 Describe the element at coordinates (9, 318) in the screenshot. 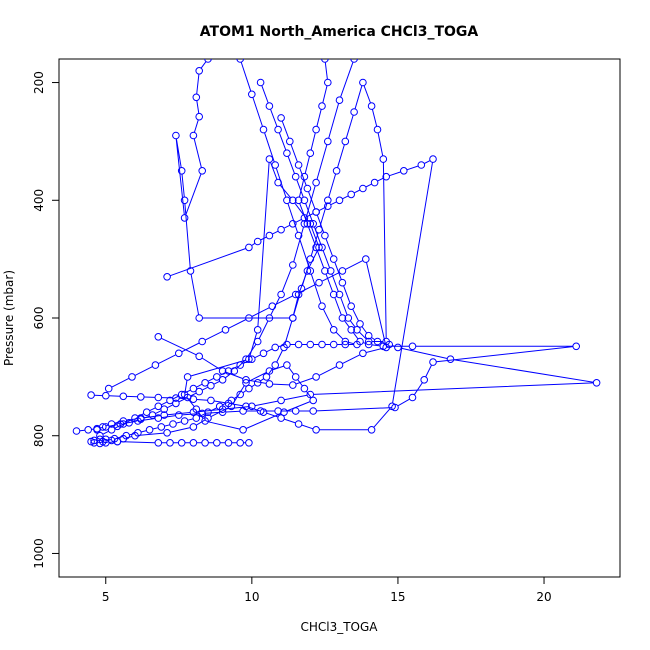

I see `y-axis-label: Pressure (mbar)` at that location.